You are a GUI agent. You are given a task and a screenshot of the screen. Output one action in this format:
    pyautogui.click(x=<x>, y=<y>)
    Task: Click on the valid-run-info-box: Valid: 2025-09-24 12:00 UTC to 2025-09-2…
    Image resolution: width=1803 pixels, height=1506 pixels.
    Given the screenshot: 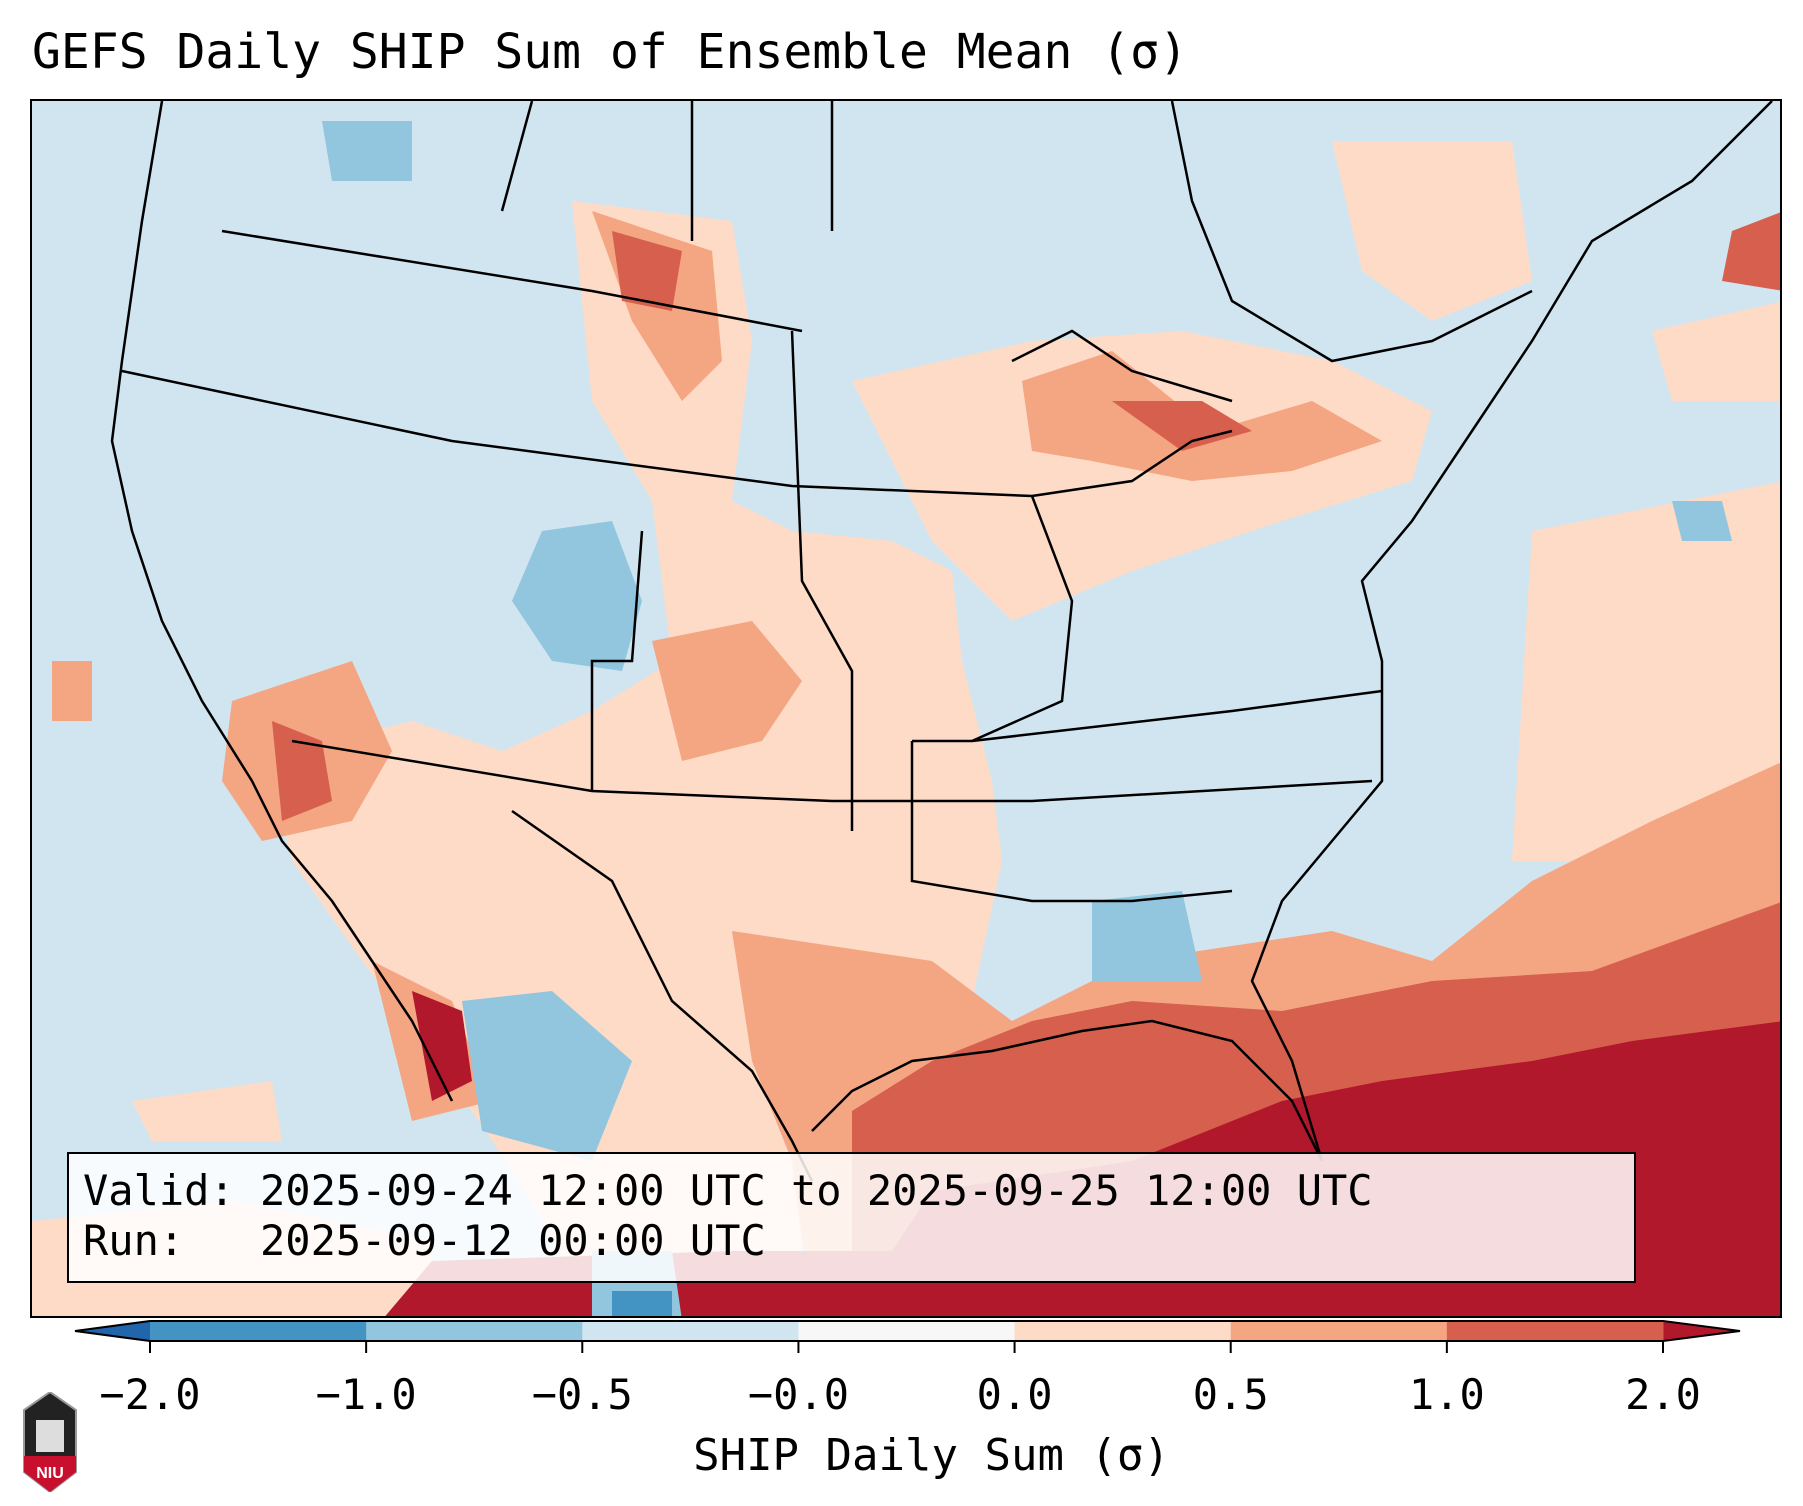 What is the action you would take?
    pyautogui.click(x=851, y=1217)
    